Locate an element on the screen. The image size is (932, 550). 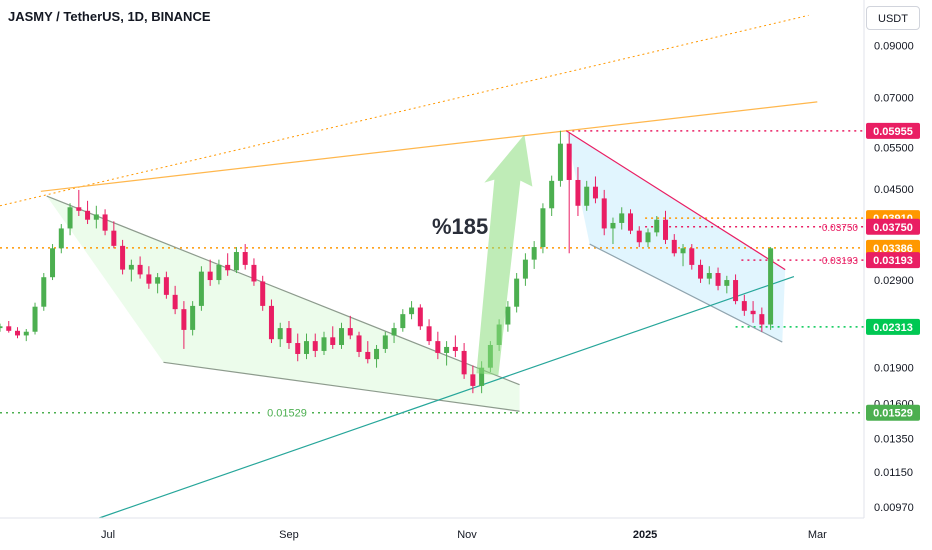
y-tick-label: 0.01150 is located at coordinates (893, 473).